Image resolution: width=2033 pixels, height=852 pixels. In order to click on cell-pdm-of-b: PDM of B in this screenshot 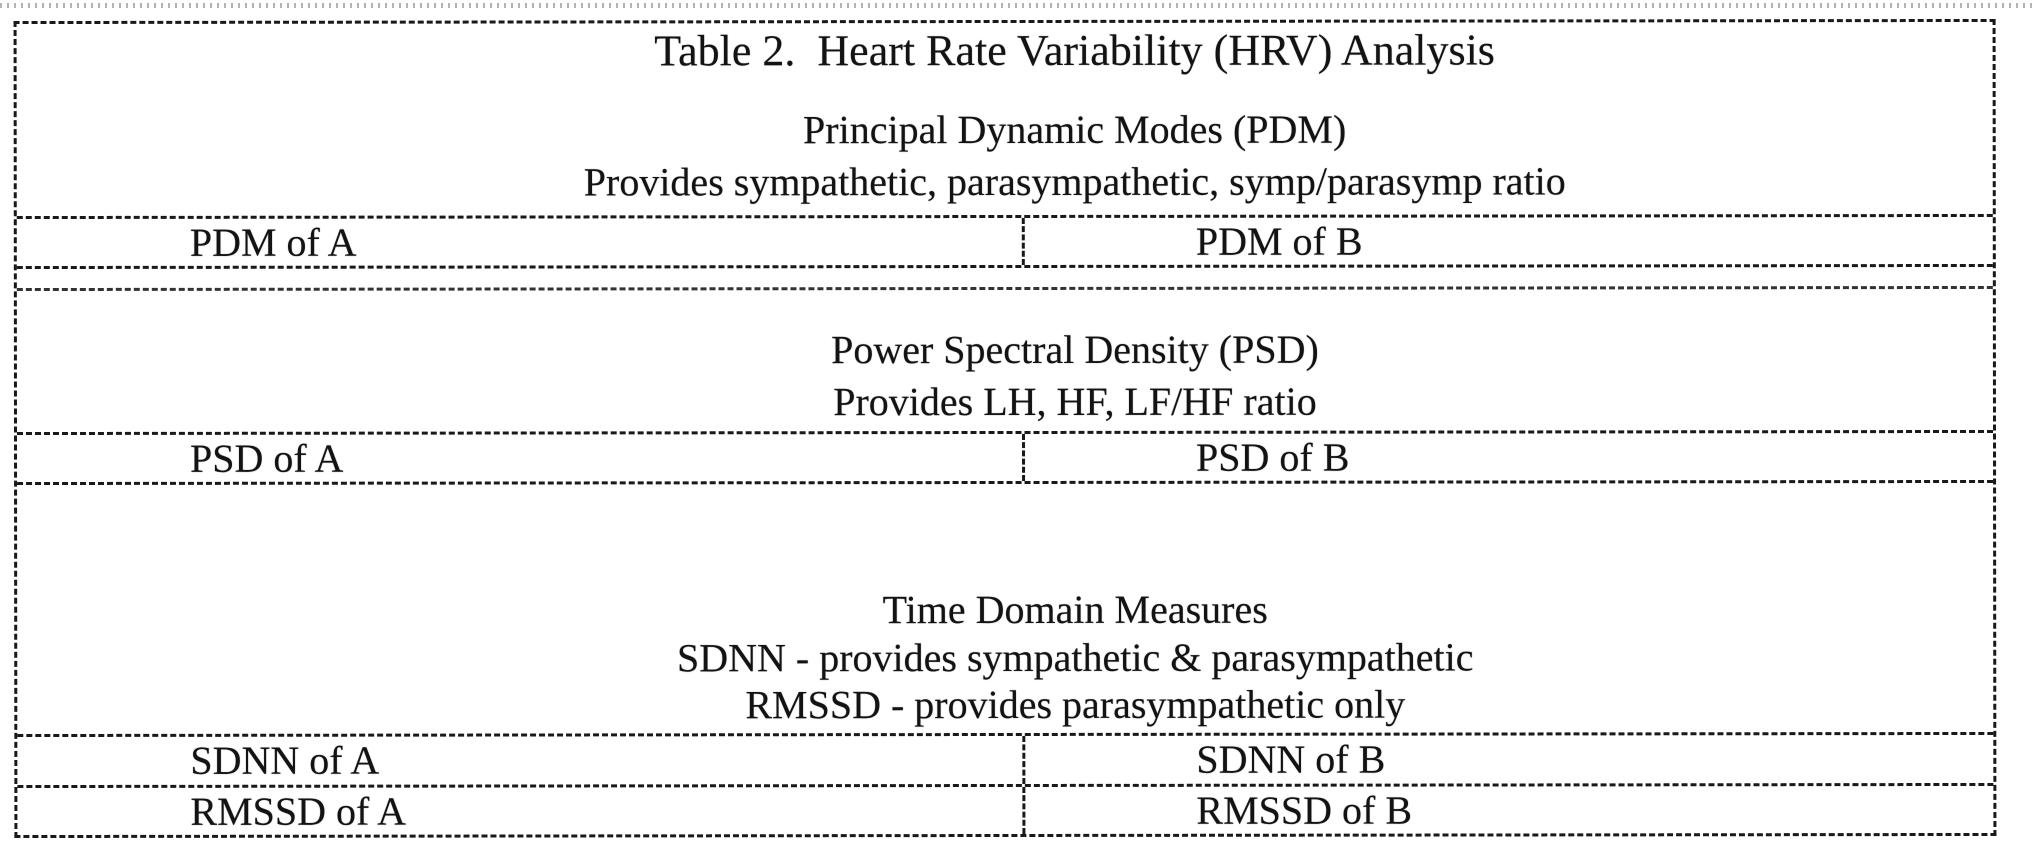, I will do `click(1507, 240)`.